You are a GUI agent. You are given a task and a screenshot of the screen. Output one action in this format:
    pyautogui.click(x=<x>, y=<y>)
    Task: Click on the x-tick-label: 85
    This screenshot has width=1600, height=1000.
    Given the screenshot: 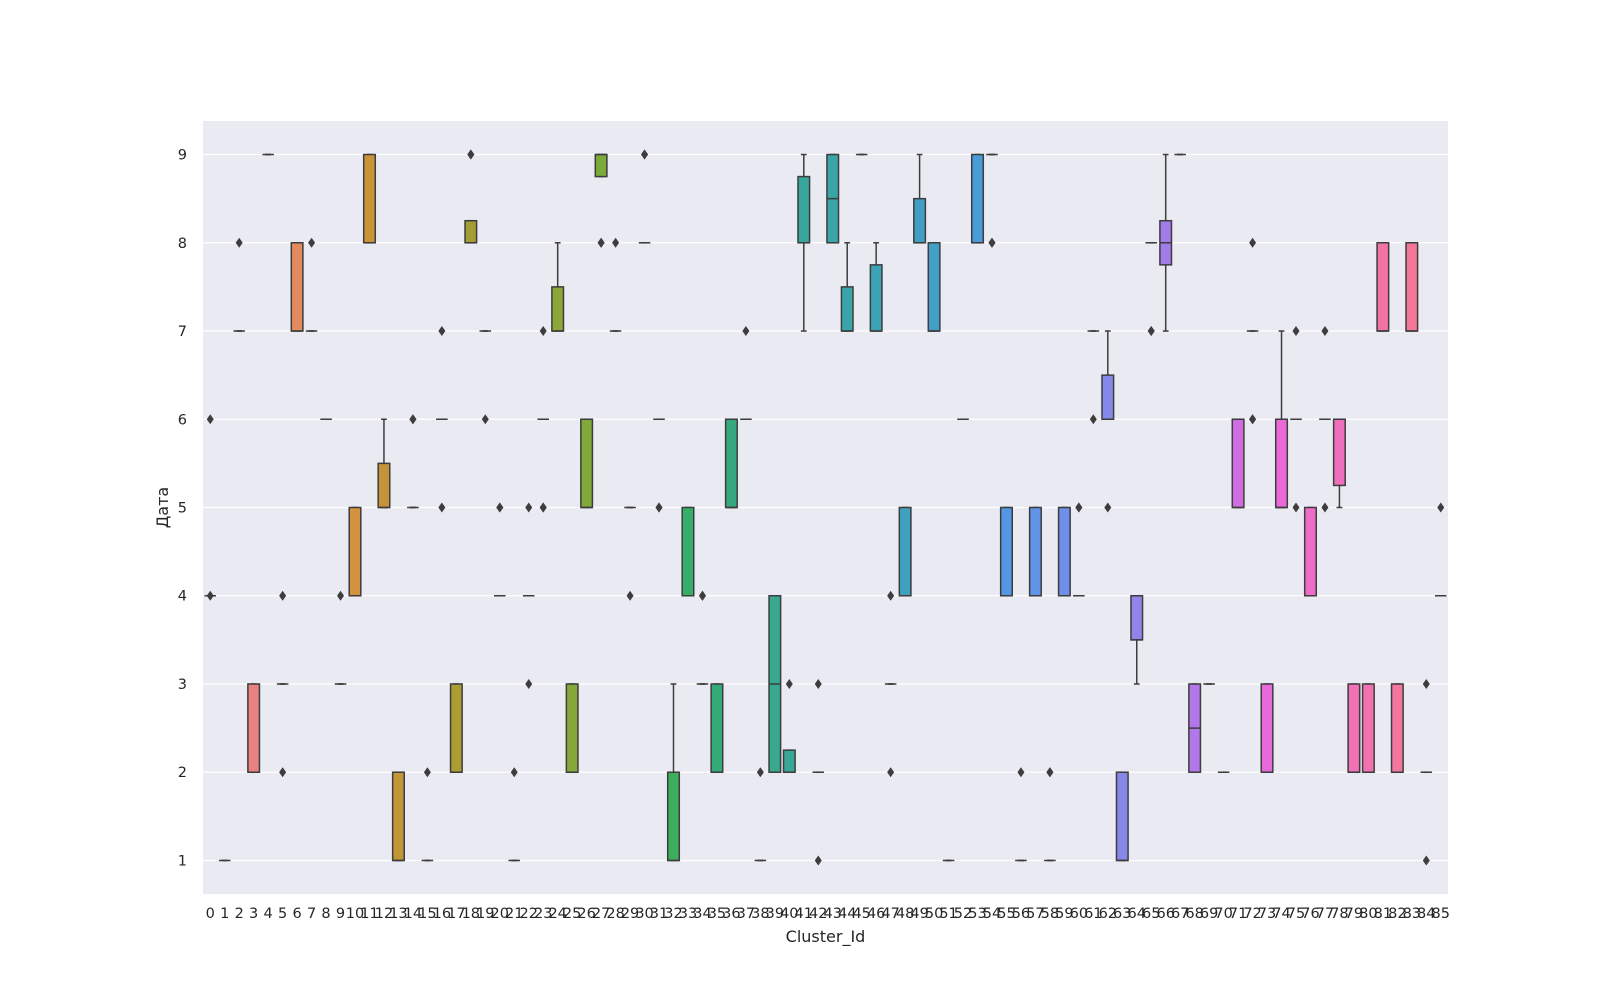 What is the action you would take?
    pyautogui.click(x=1441, y=914)
    